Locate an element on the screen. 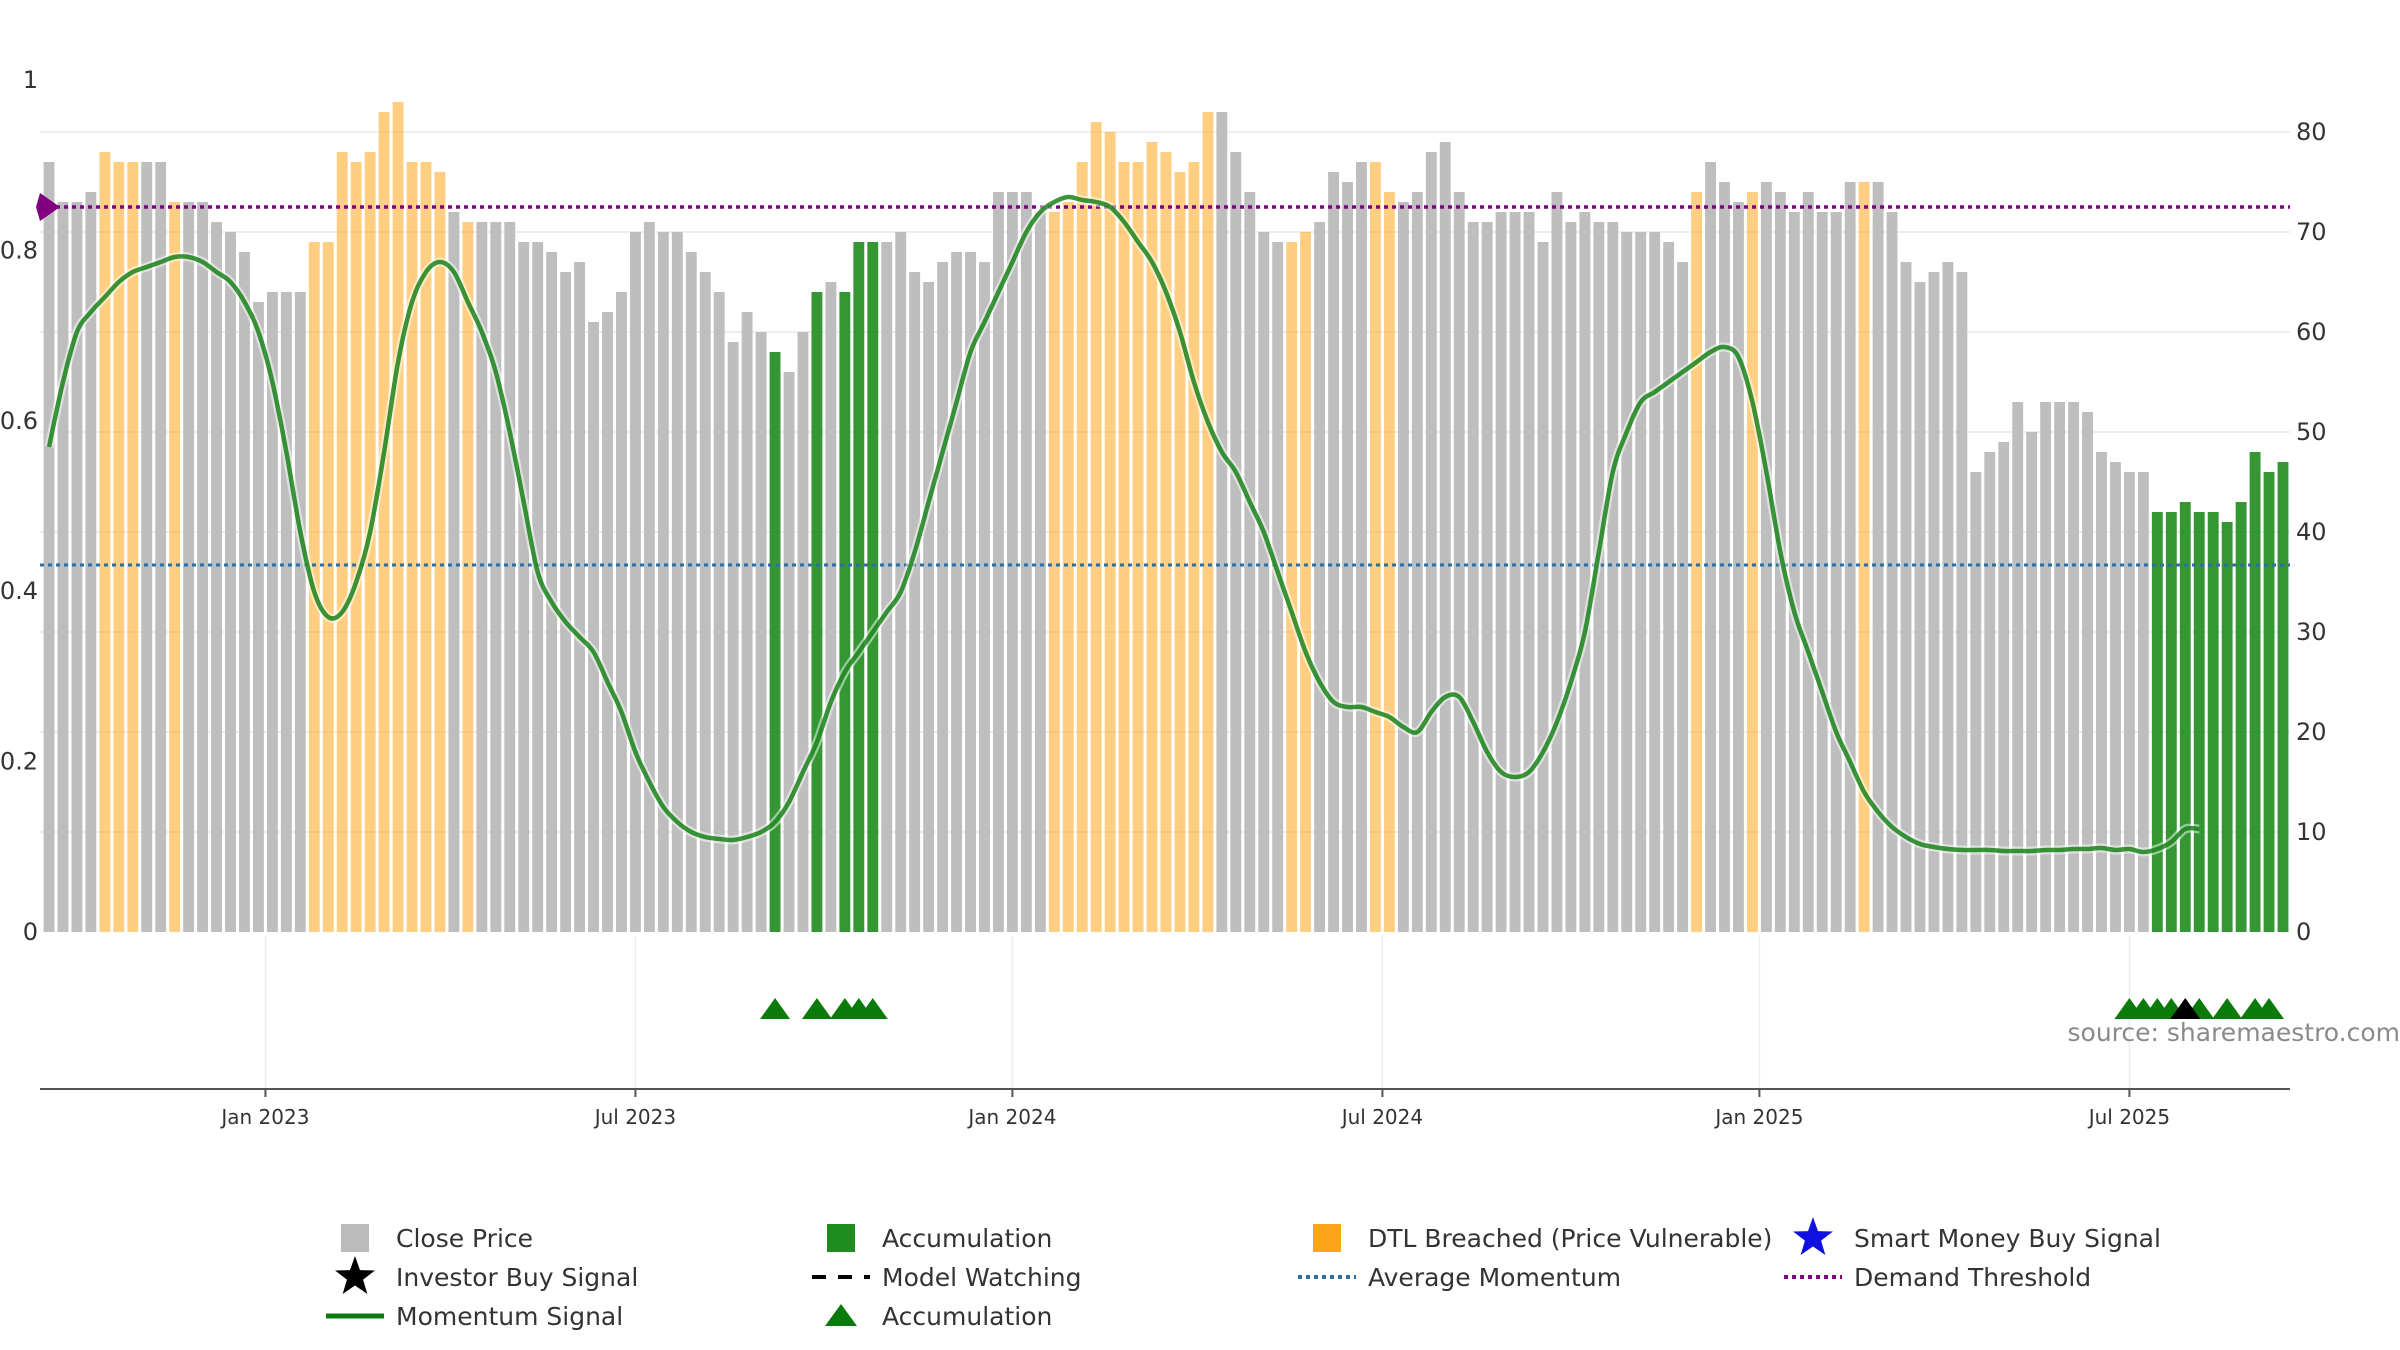 This screenshot has width=2400, height=1350. right-axis-tick-label: 80 is located at coordinates (2311, 132).